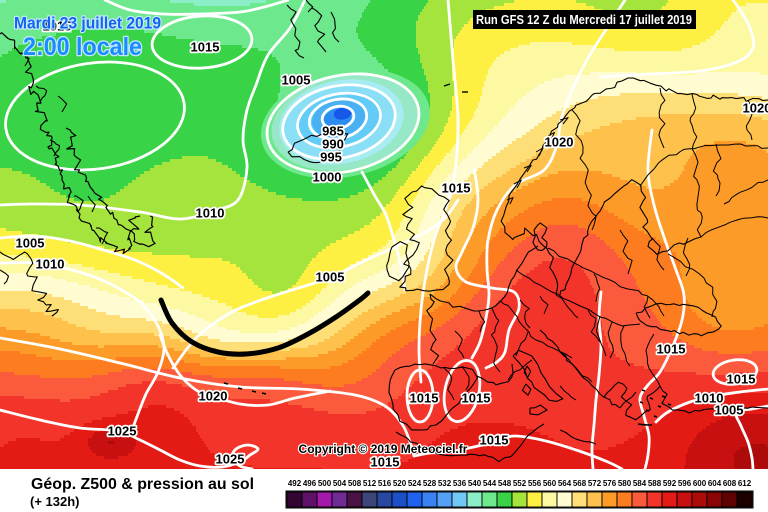 The width and height of the screenshot is (768, 512). Describe the element at coordinates (82, 47) in the screenshot. I see `svg-text: 2:00 locale` at that location.